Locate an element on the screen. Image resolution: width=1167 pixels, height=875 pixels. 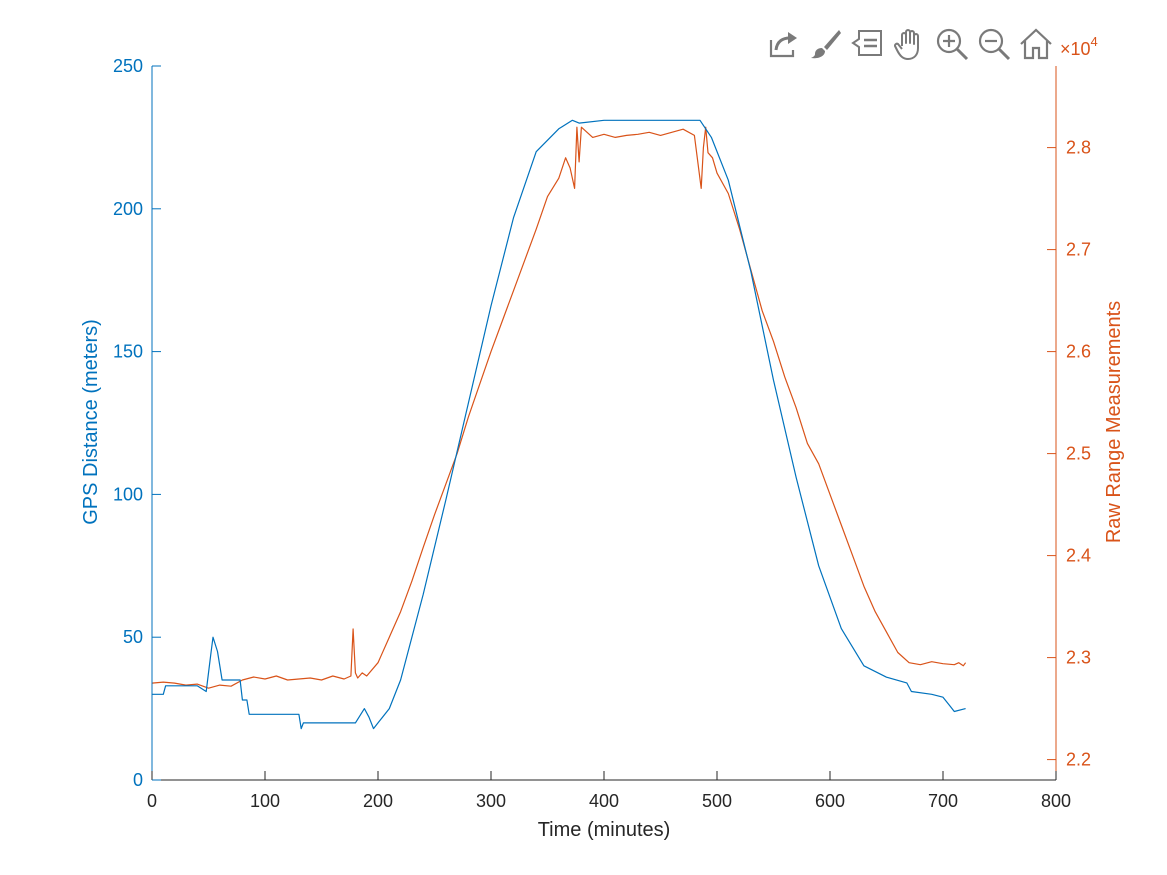
left-y-axis-title: GPS Distance (meters) is located at coordinates (91, 422).